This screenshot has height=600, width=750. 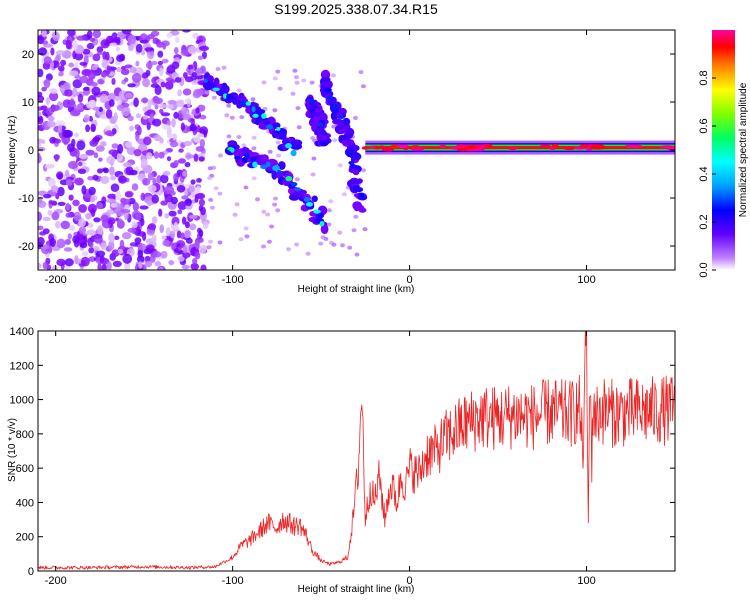 I want to click on colorbar-tick-label: 0.0, so click(x=704, y=269).